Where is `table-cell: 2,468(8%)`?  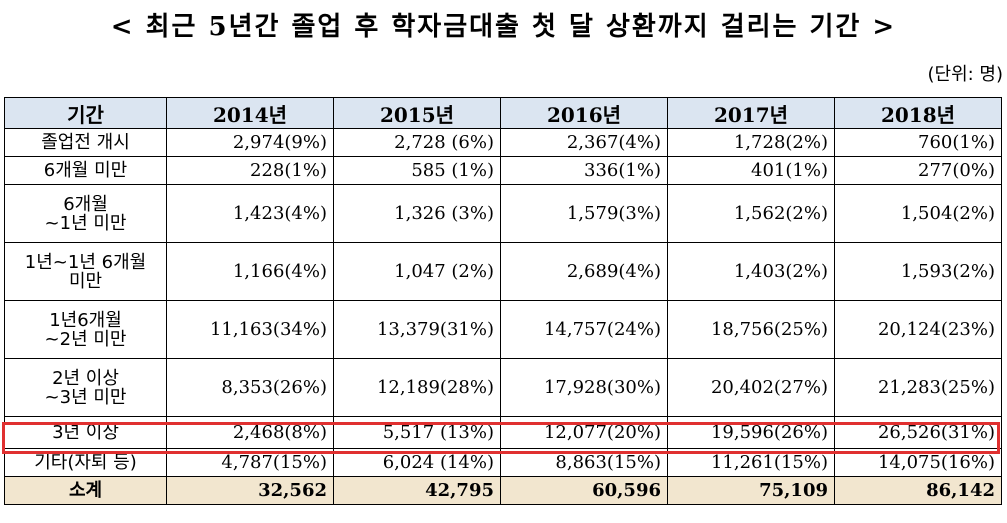
table-cell: 2,468(8%) is located at coordinates (250, 432).